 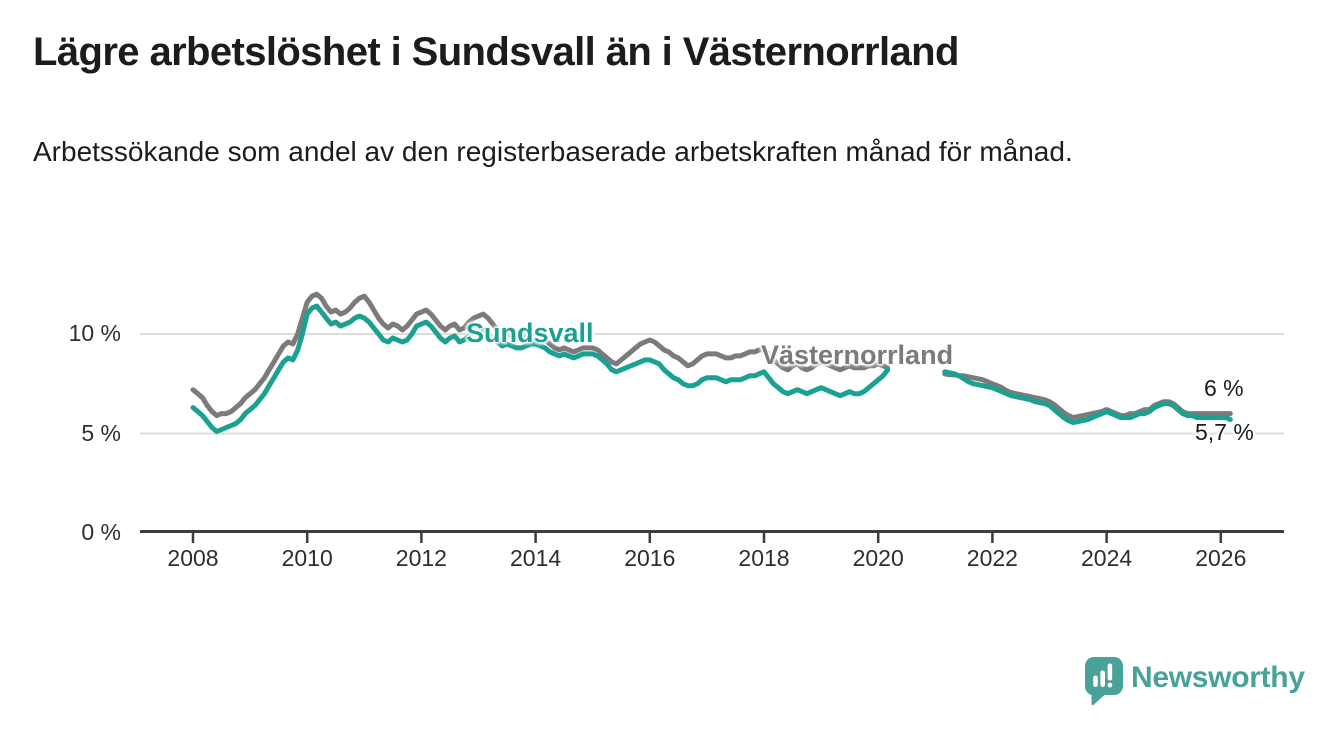 I want to click on x-tick-label-2014: 2014, so click(x=536, y=558).